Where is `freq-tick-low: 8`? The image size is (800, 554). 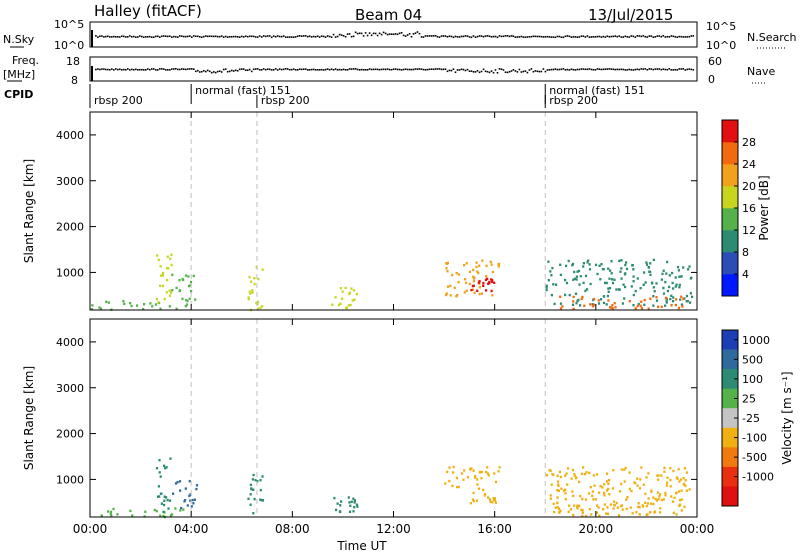 freq-tick-low: 8 is located at coordinates (74, 80).